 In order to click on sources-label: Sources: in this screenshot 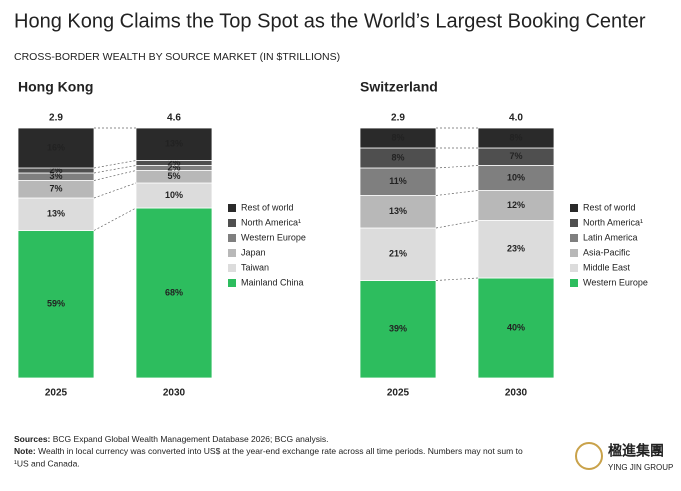, I will do `click(32, 439)`.